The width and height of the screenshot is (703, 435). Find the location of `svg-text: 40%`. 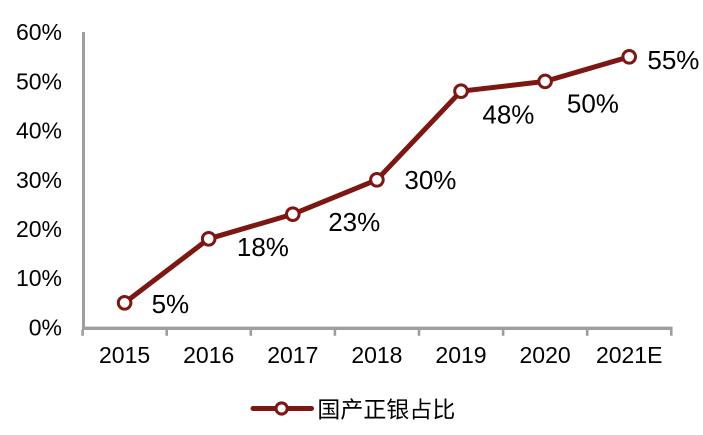

svg-text: 40% is located at coordinates (39, 131).